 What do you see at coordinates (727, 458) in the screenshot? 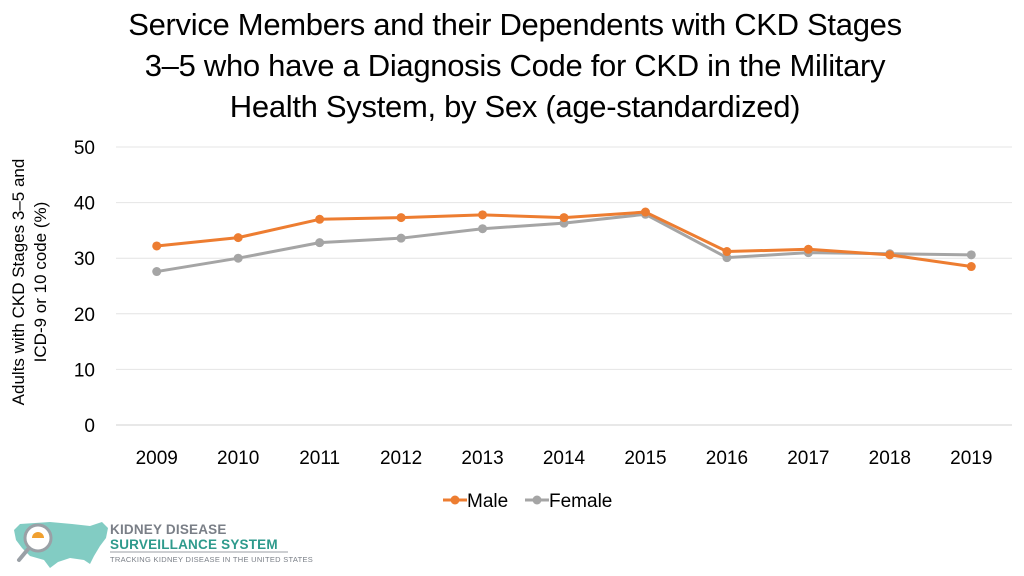
I see `x-tick-label: 2016` at bounding box center [727, 458].